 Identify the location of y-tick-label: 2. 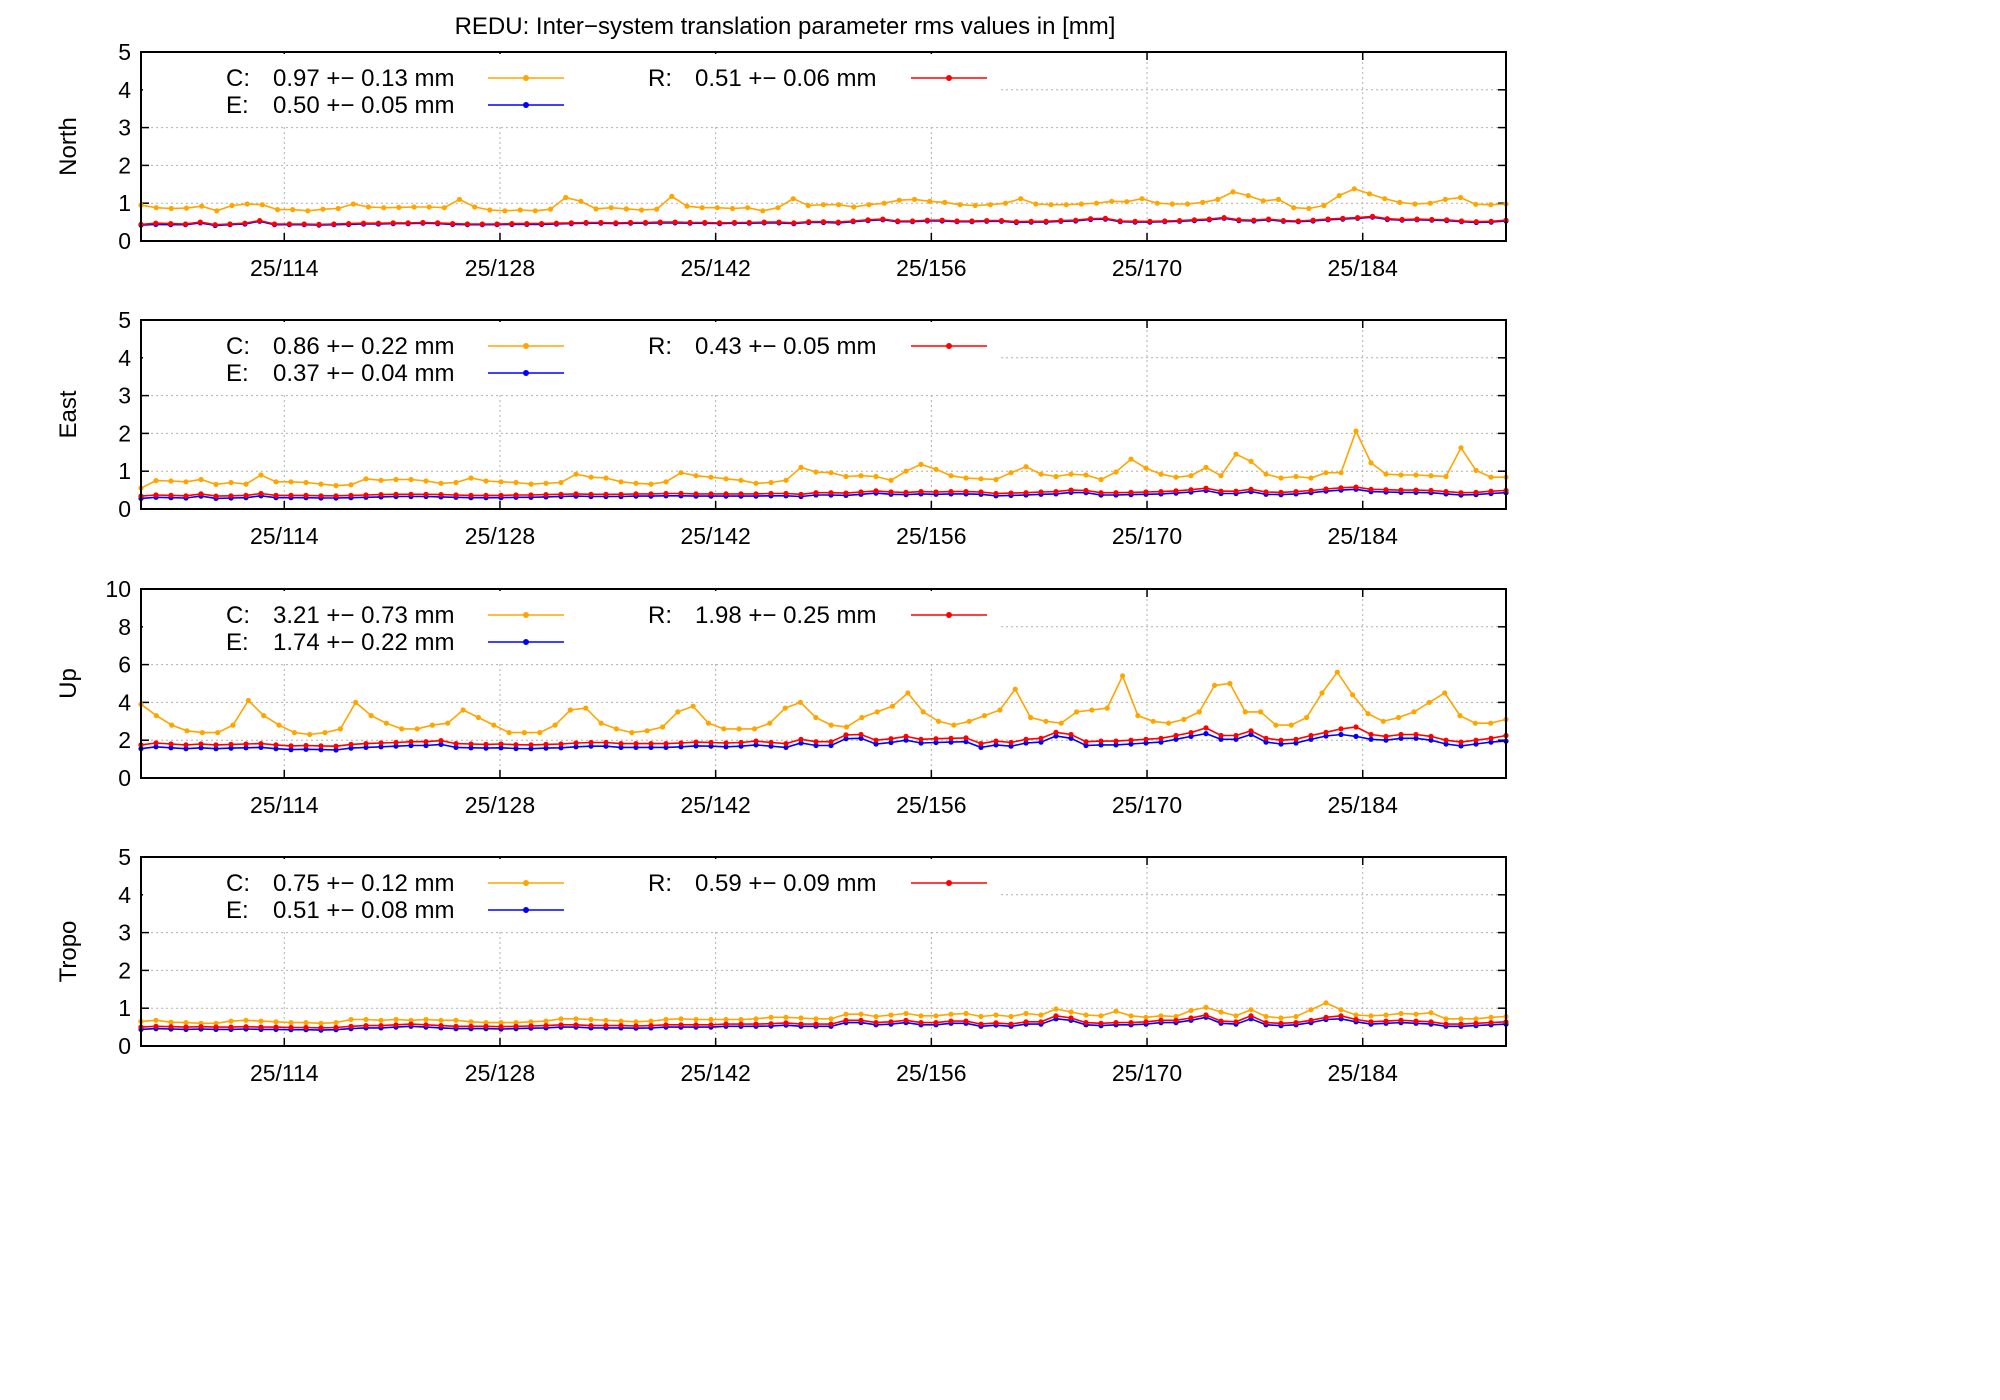
(124, 970).